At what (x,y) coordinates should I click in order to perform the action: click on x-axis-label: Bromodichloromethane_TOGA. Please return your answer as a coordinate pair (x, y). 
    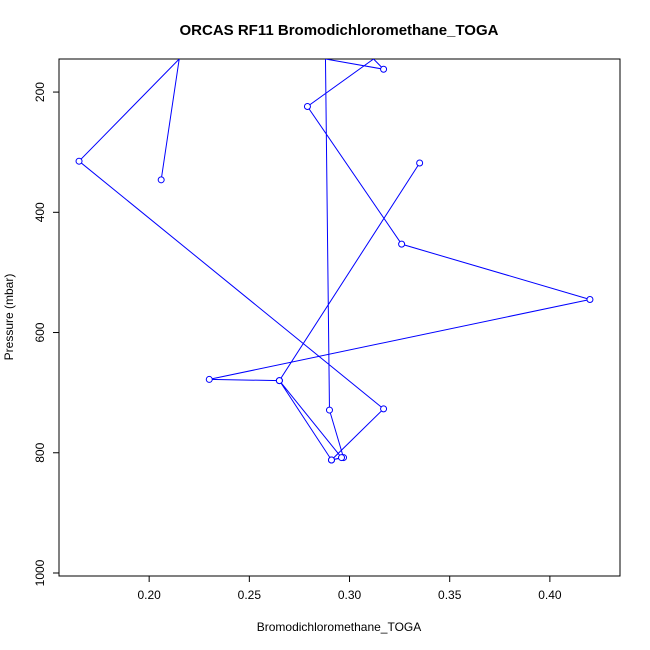
    Looking at the image, I should click on (339, 627).